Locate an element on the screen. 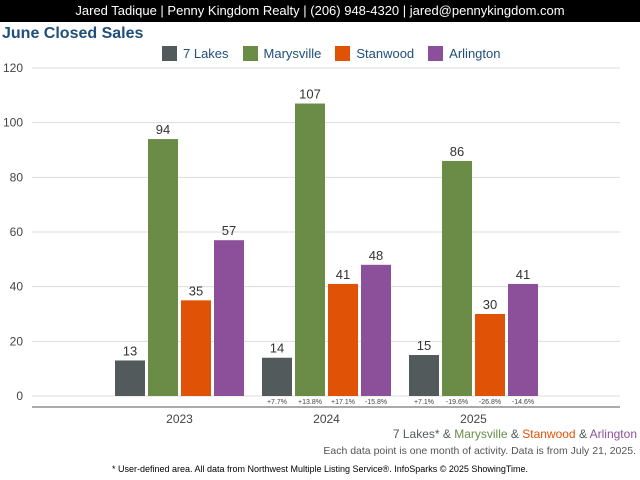 This screenshot has width=640, height=480. chart-legend: 7 Lakes Marysville Stanwood Arlington is located at coordinates (338, 53).